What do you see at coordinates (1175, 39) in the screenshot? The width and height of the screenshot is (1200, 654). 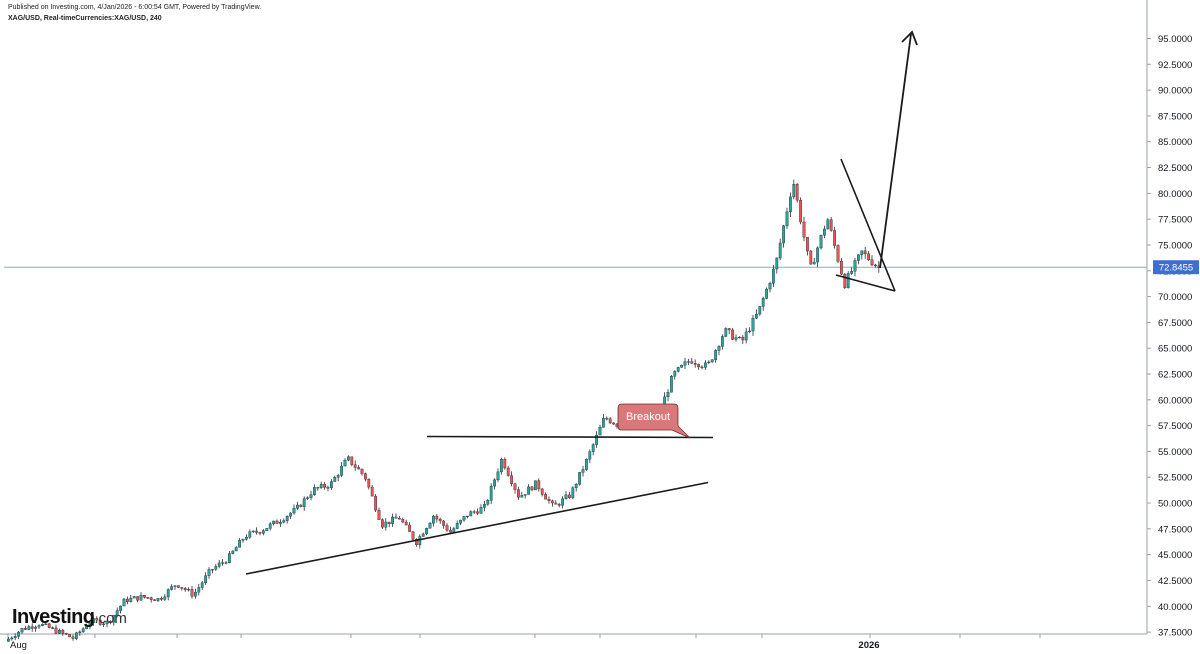 I see `price-tick-label: 95.0000` at bounding box center [1175, 39].